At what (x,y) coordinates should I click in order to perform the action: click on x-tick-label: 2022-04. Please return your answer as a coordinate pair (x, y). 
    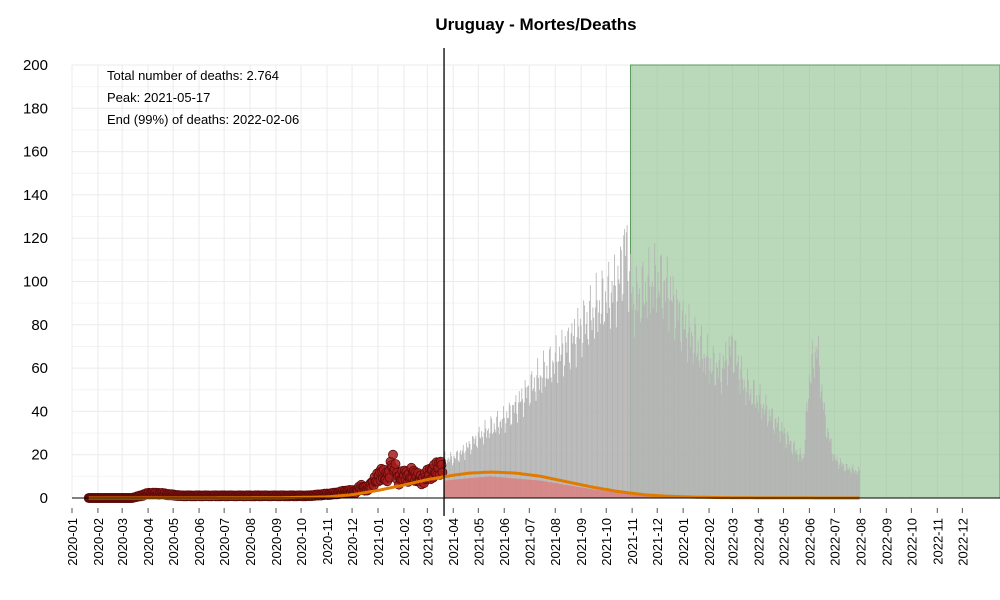
    Looking at the image, I should click on (758, 542).